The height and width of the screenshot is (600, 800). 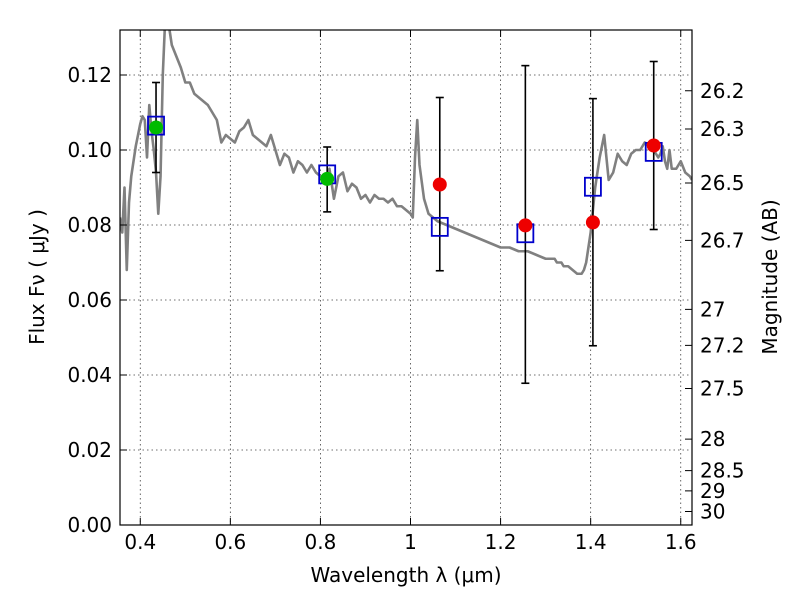 I want to click on x-tick-label: 1, so click(x=410, y=542).